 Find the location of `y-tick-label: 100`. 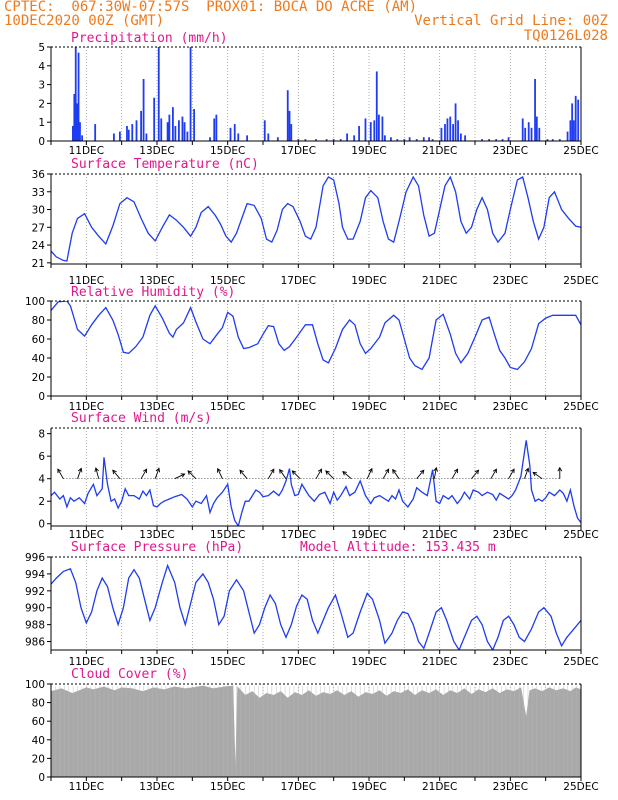

y-tick-label: 100 is located at coordinates (35, 302).